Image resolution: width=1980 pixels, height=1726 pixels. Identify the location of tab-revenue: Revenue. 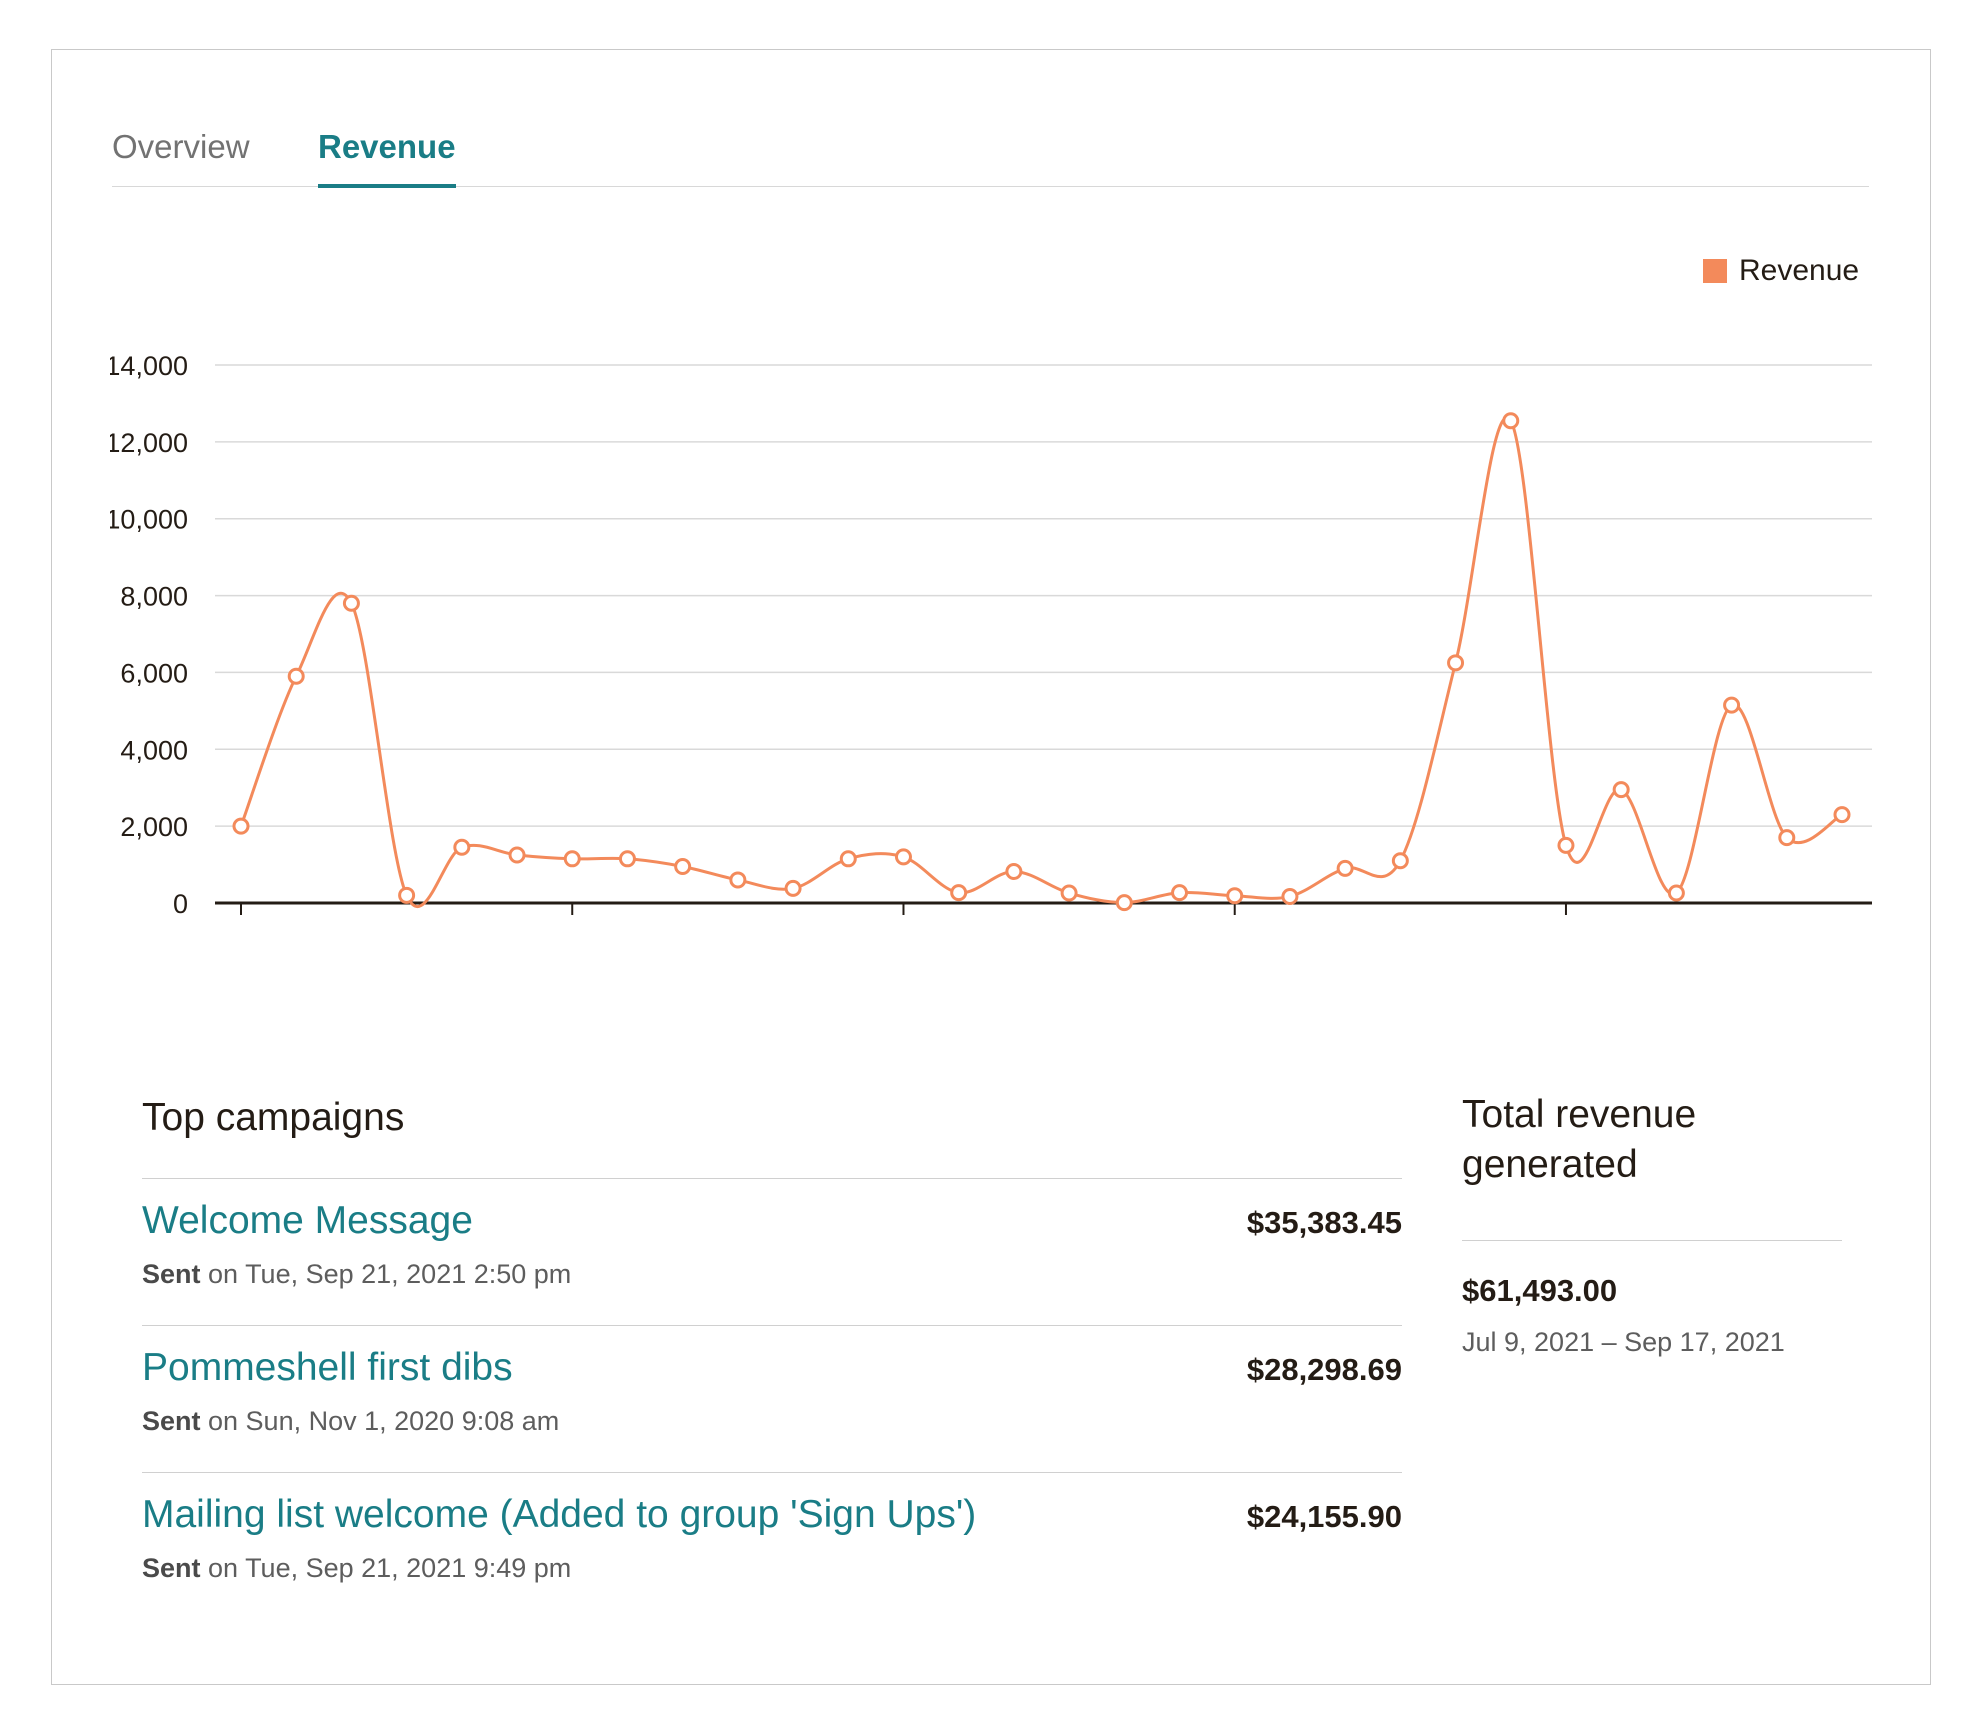
(387, 158).